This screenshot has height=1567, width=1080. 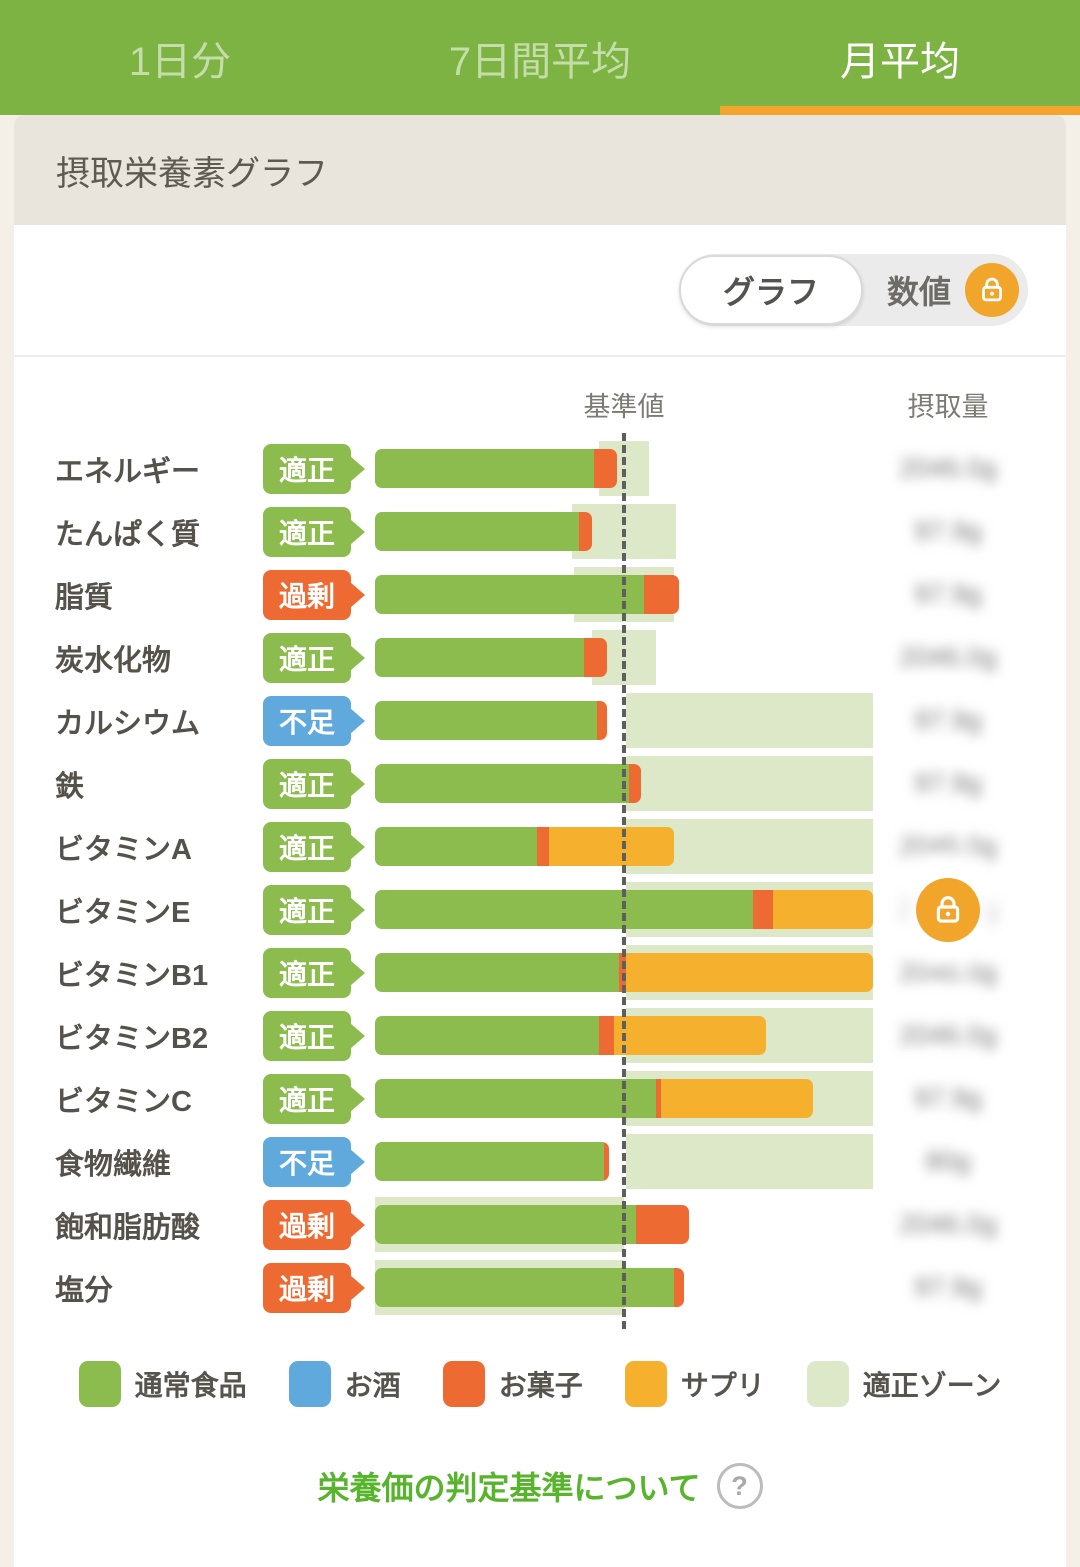 What do you see at coordinates (739, 1486) in the screenshot?
I see `question-icon: ?` at bounding box center [739, 1486].